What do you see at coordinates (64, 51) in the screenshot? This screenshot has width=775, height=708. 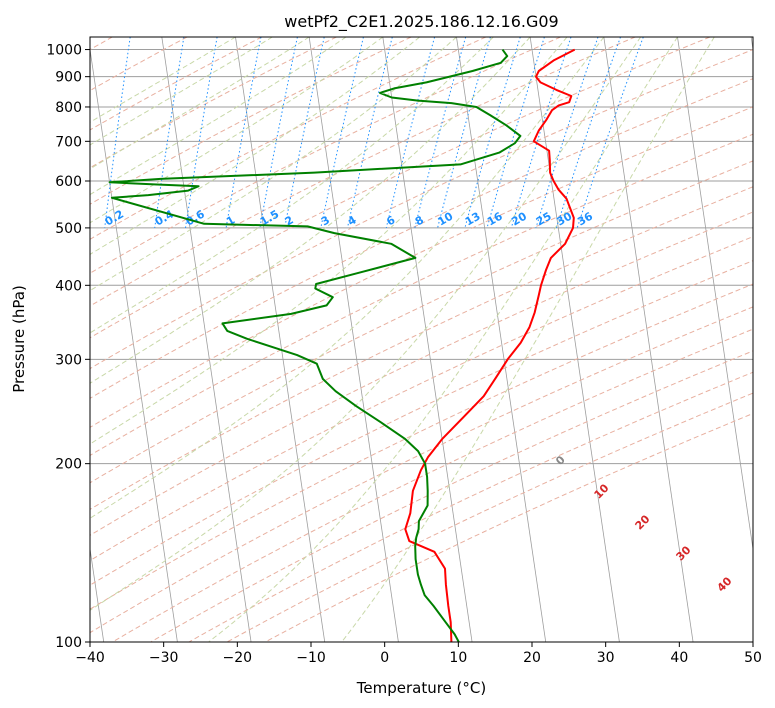 I see `y-tick-label: 1000` at bounding box center [64, 51].